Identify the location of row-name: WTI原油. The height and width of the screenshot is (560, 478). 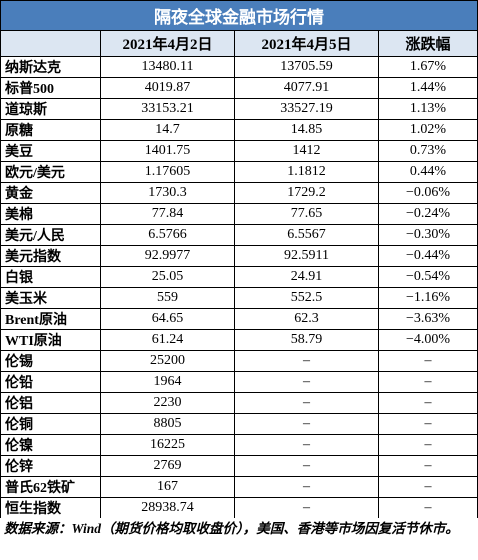
(50, 340).